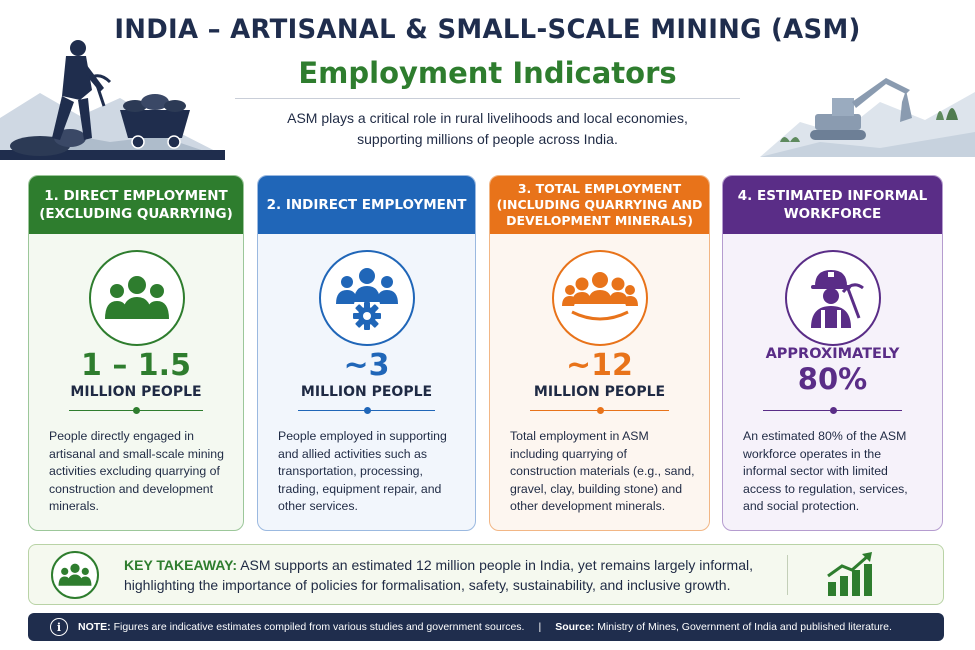  Describe the element at coordinates (867, 117) in the screenshot. I see `excavator-illustration` at that location.